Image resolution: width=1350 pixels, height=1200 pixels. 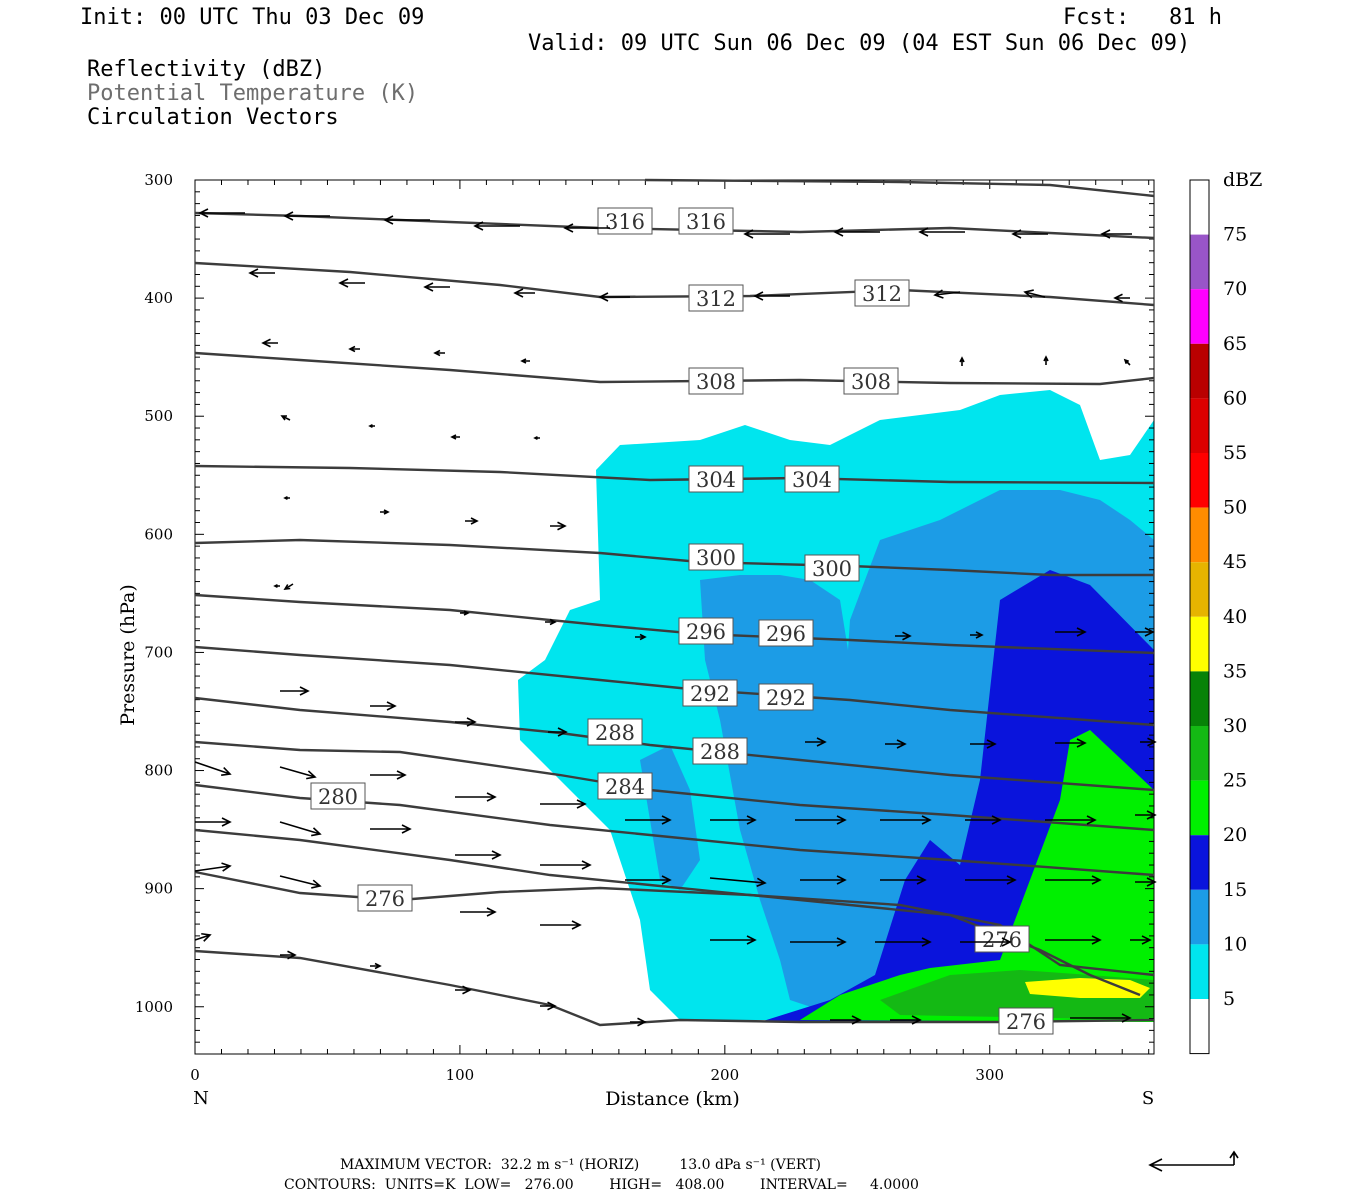 I want to click on theta-label: 280, so click(x=338, y=797).